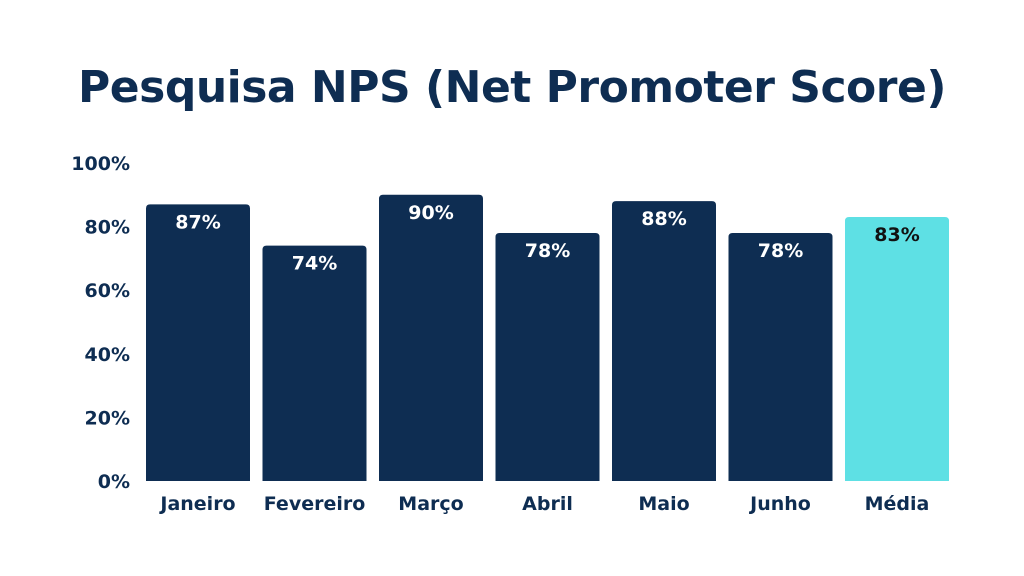 Image resolution: width=1024 pixels, height=576 pixels. I want to click on y-tick-label: 40%, so click(107, 355).